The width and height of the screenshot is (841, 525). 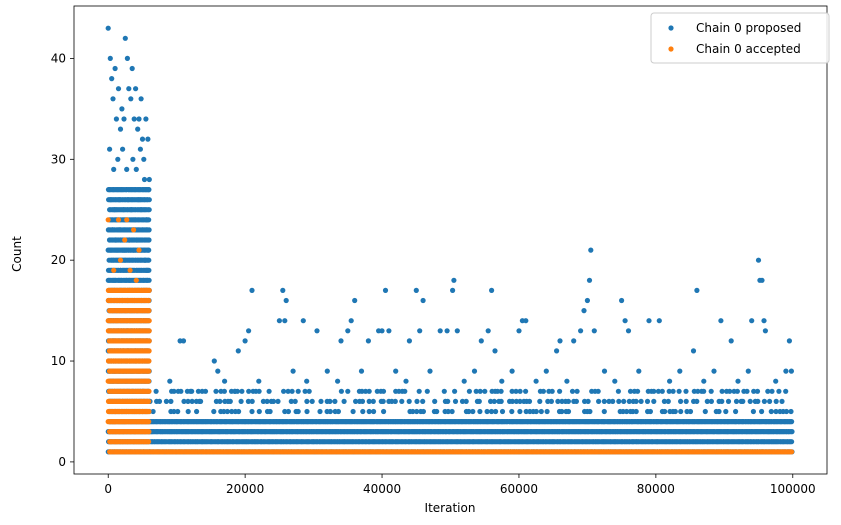 What do you see at coordinates (740, 38) in the screenshot?
I see `legend: Chain 0 proposed Chain 0 accepted` at bounding box center [740, 38].